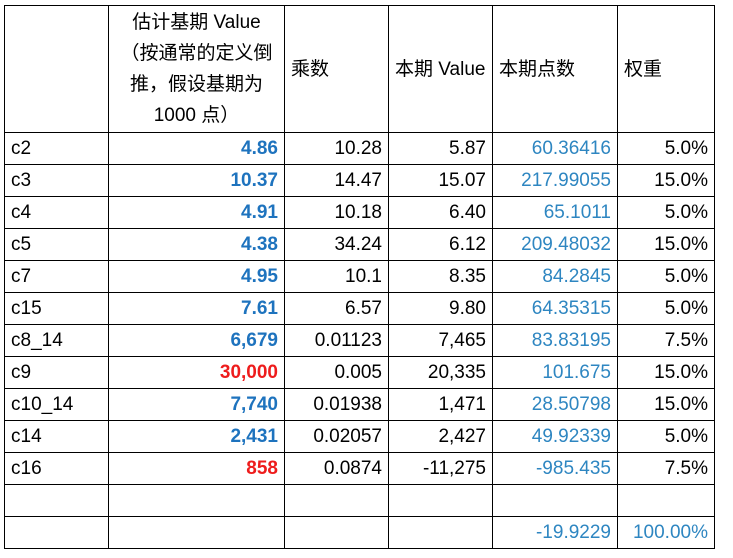 The height and width of the screenshot is (558, 733). What do you see at coordinates (56, 276) in the screenshot?
I see `cell-name: c7` at bounding box center [56, 276].